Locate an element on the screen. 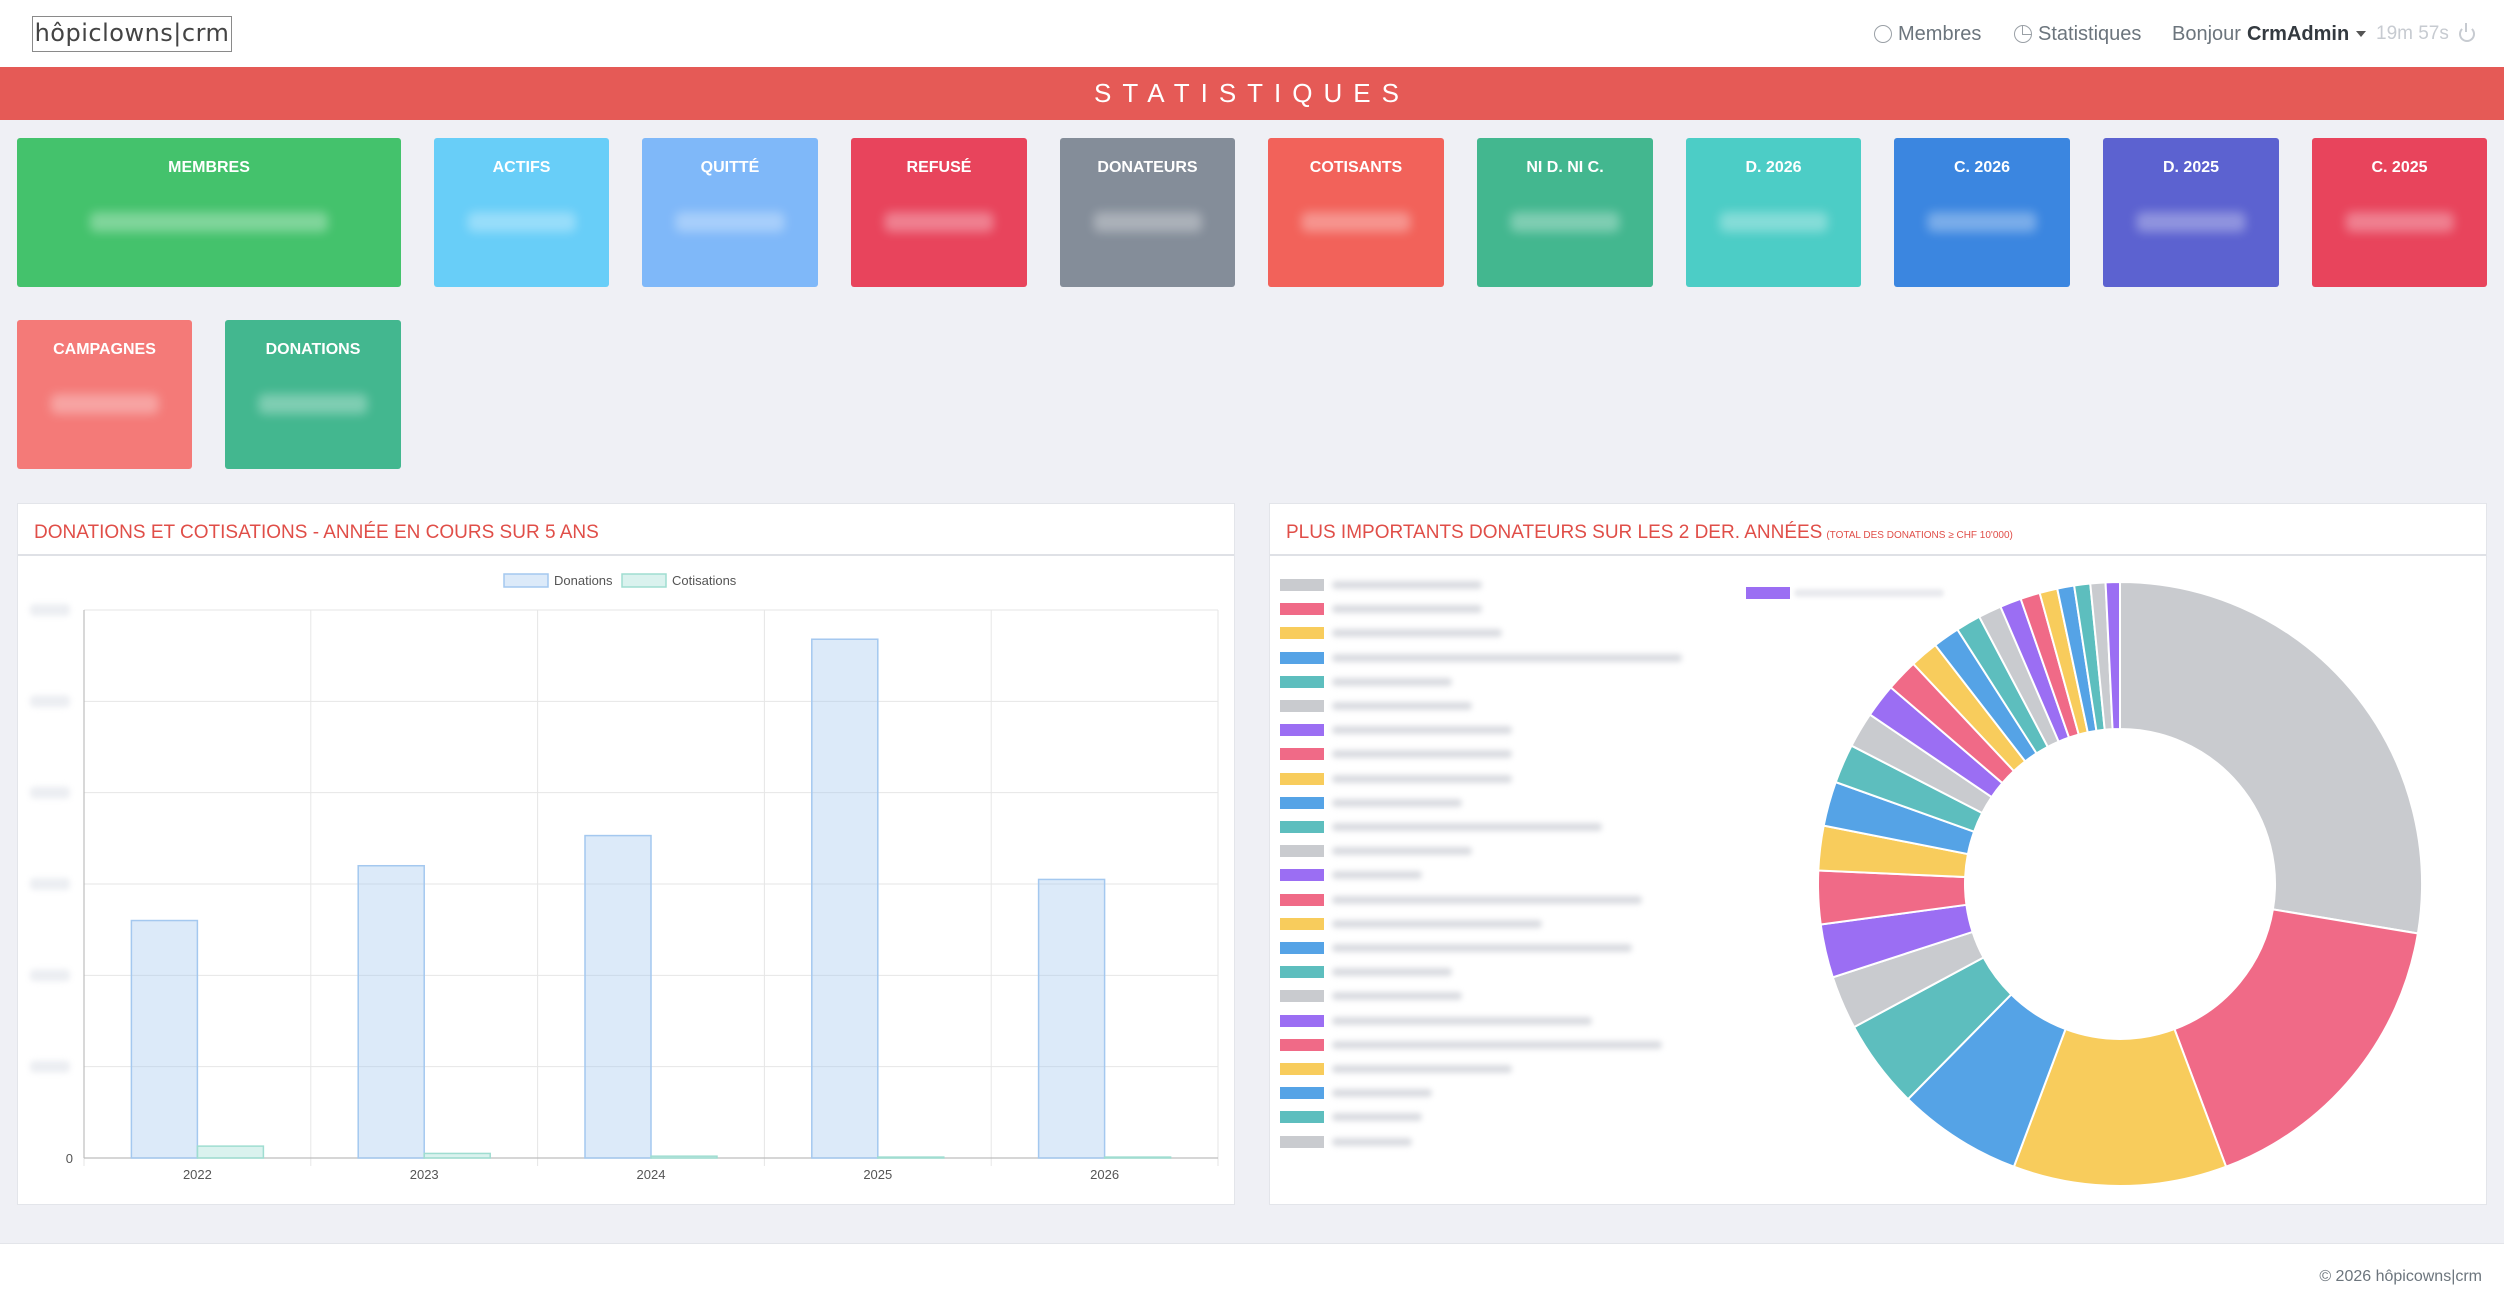 This screenshot has width=2504, height=1309. stat-card-campagnes: CAMPAGNES is located at coordinates (104, 394).